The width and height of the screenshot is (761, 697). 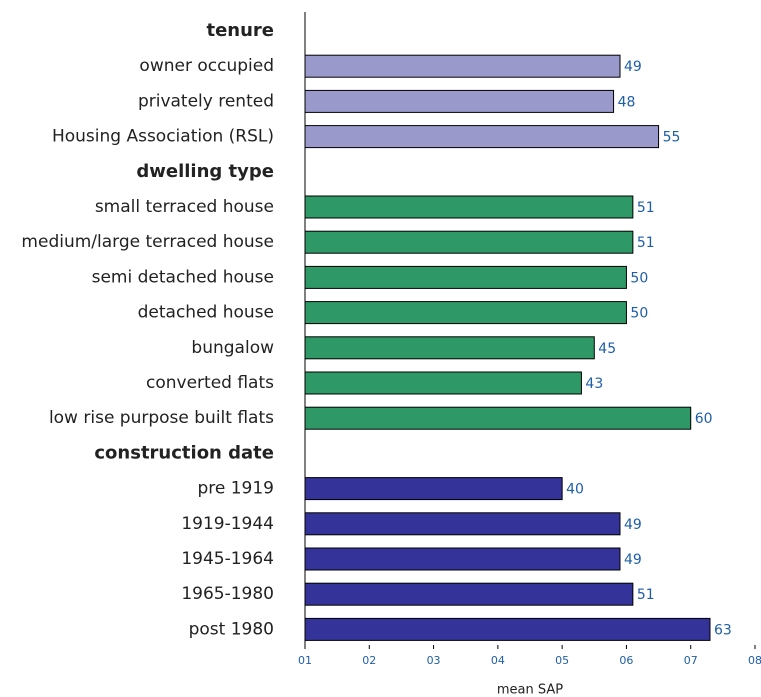 What do you see at coordinates (594, 384) in the screenshot?
I see `value-label: 43` at bounding box center [594, 384].